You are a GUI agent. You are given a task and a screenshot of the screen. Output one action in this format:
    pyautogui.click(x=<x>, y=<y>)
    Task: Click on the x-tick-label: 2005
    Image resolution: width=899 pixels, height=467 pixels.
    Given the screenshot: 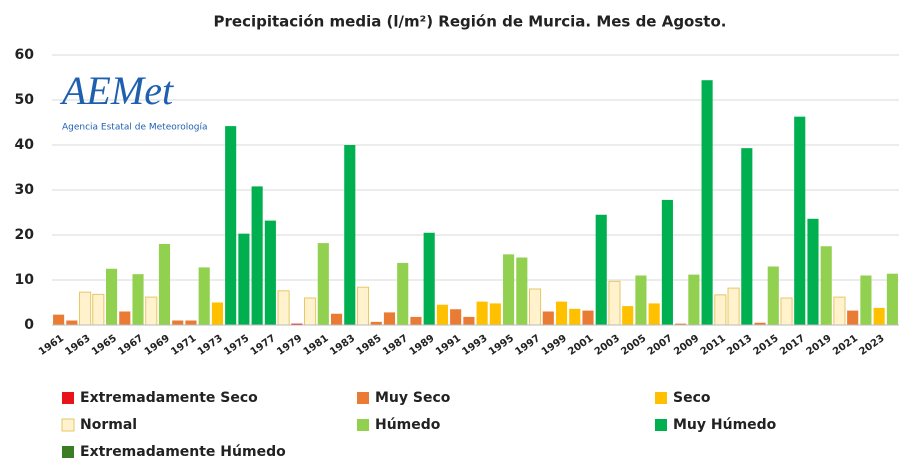 What is the action you would take?
    pyautogui.click(x=633, y=345)
    